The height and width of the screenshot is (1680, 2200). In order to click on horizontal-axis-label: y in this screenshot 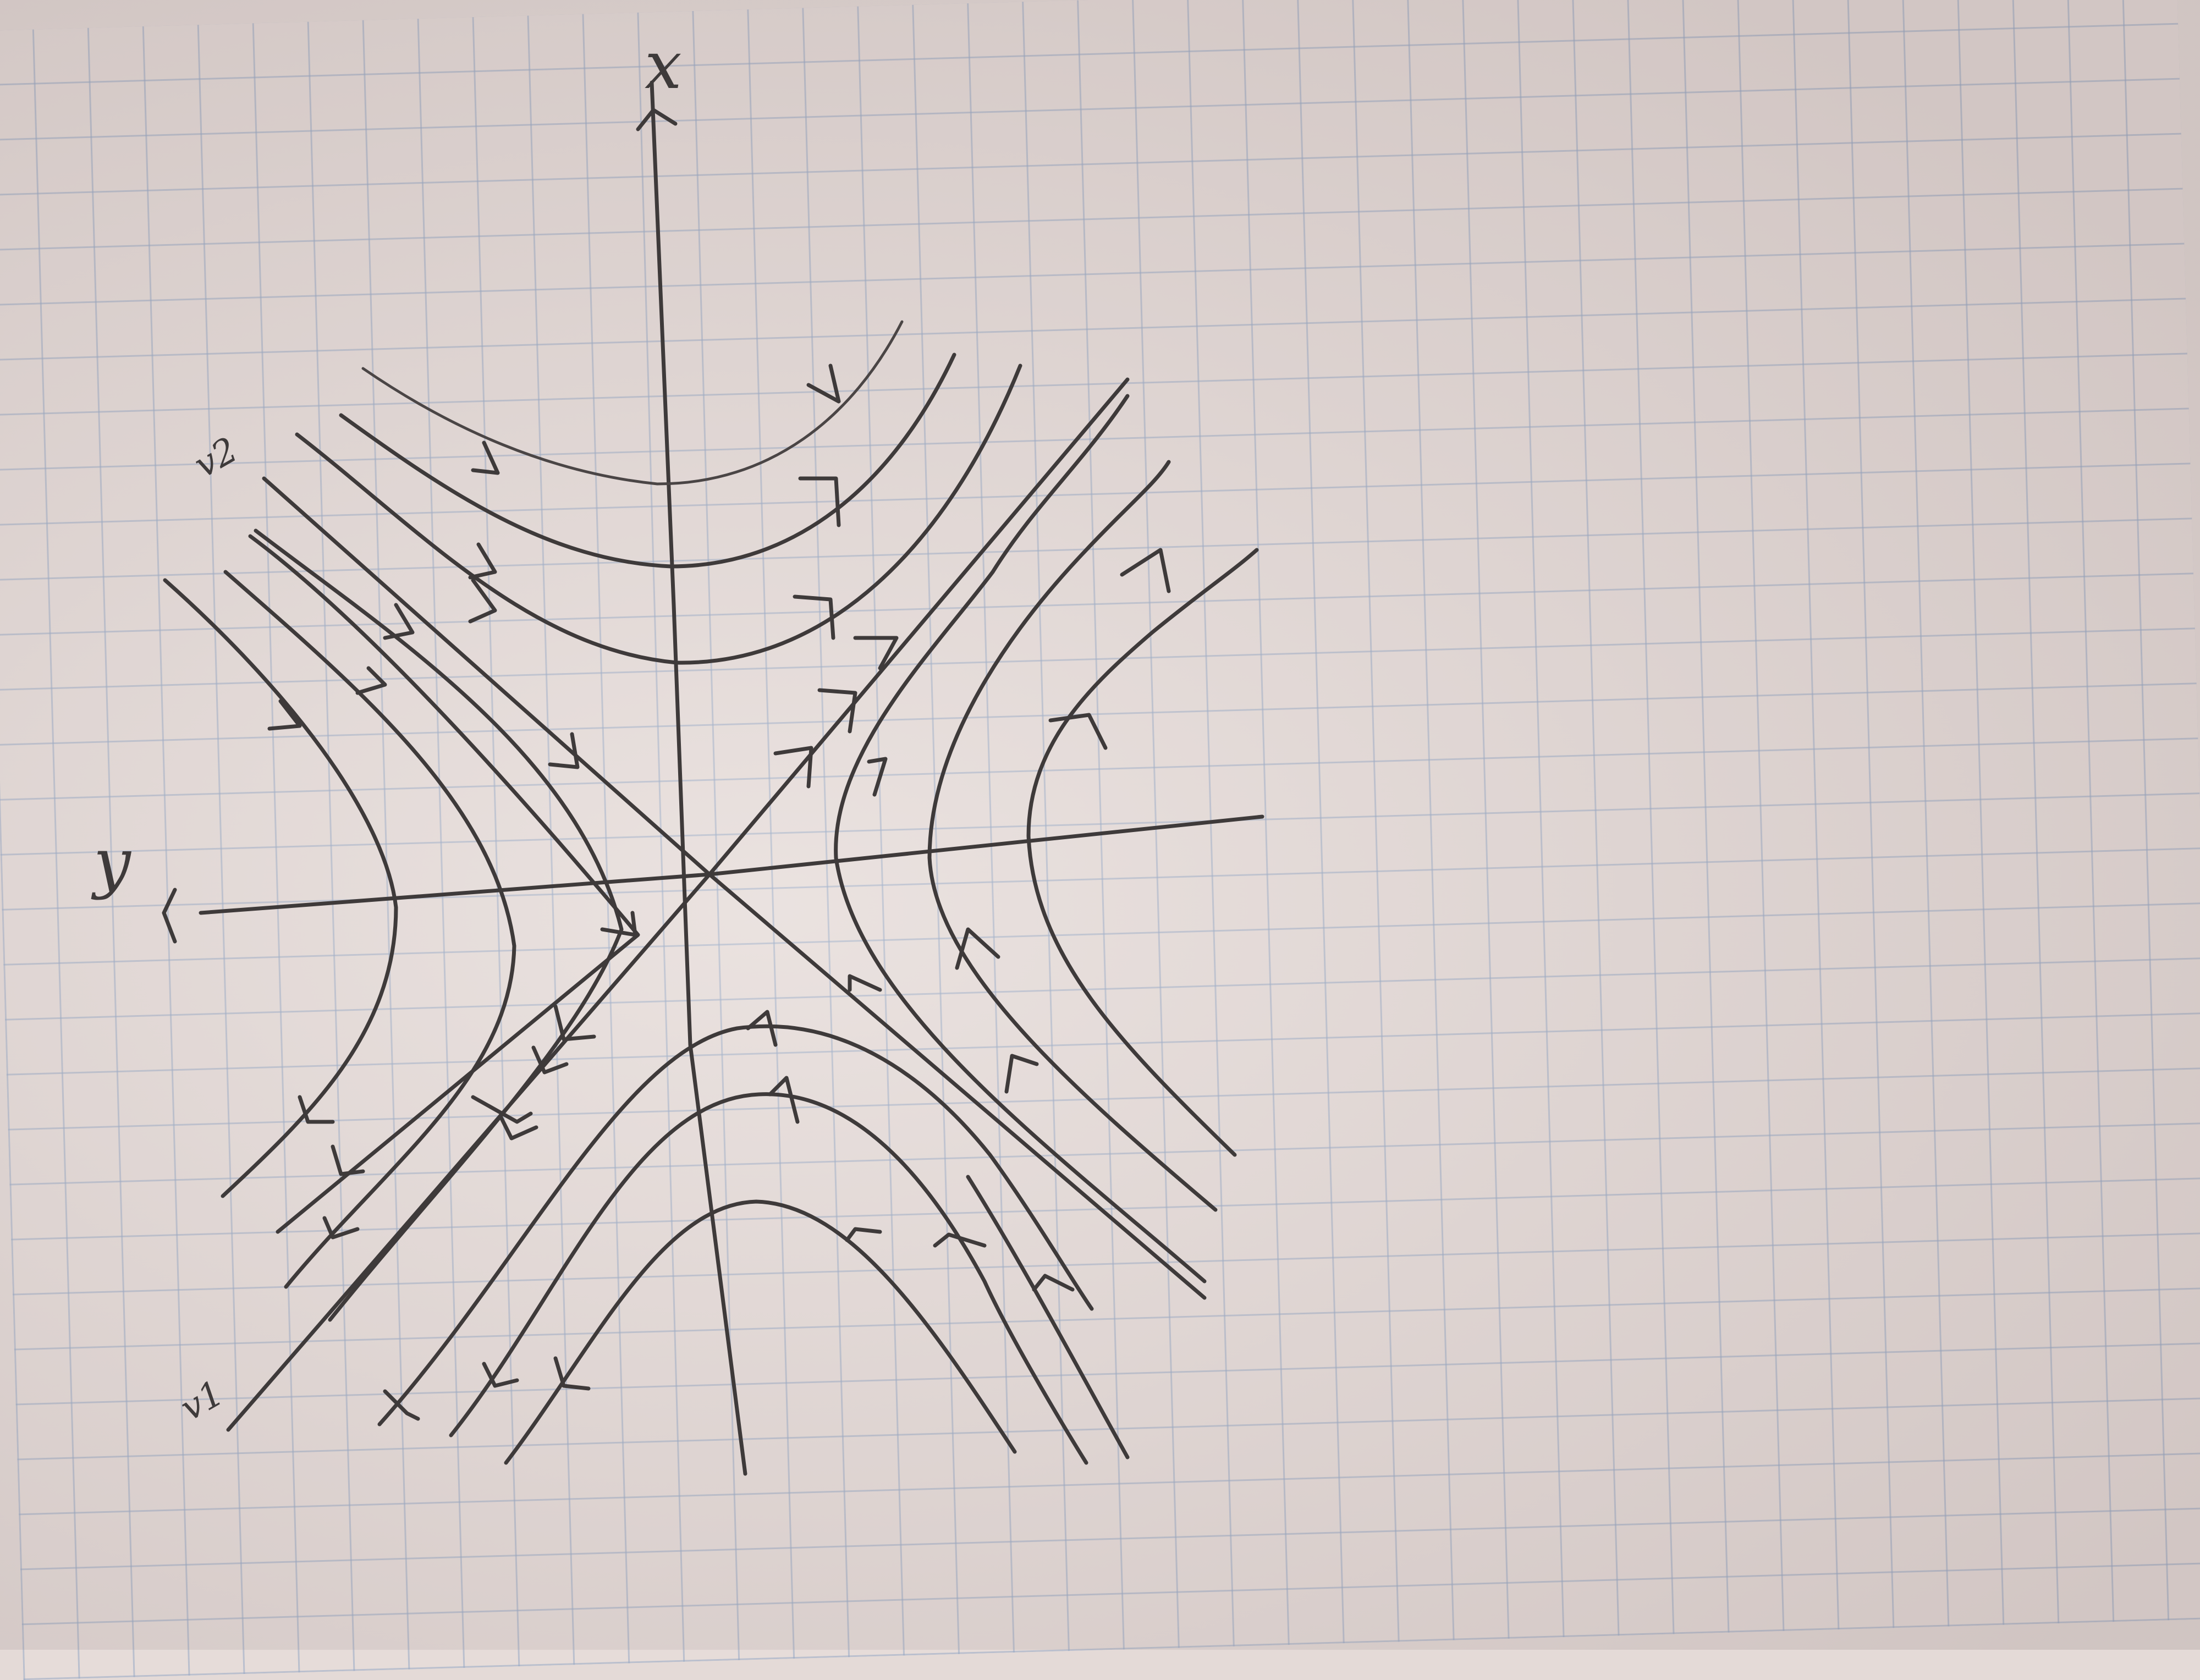, I will do `click(111, 863)`.